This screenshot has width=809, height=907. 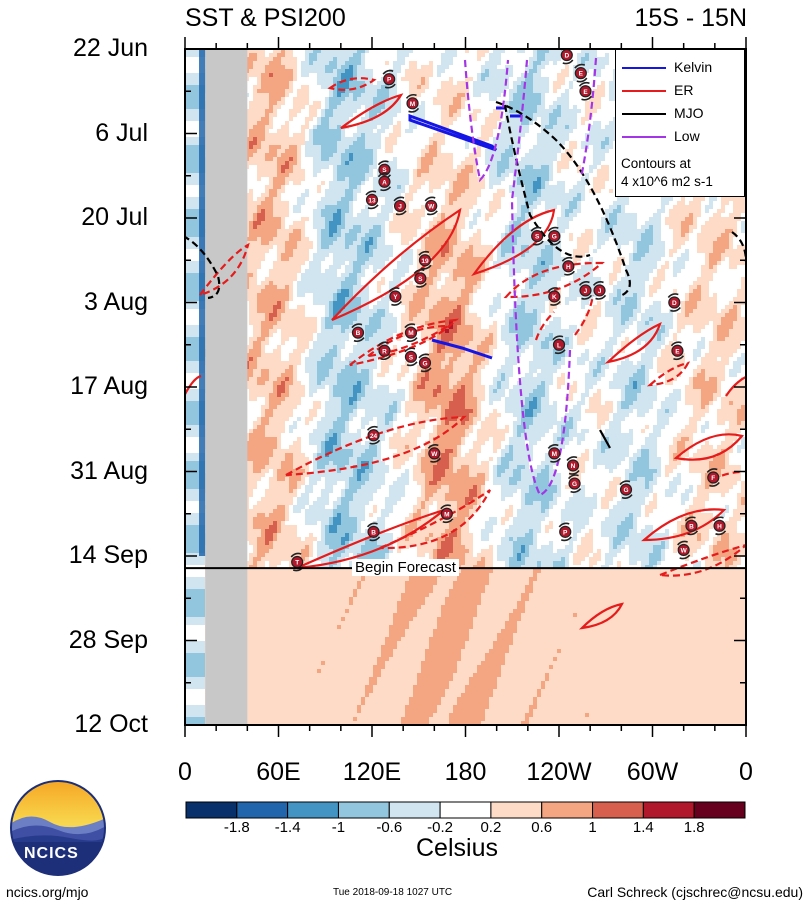 What do you see at coordinates (405, 567) in the screenshot?
I see `begin-forecast-label: Begin Forecast` at bounding box center [405, 567].